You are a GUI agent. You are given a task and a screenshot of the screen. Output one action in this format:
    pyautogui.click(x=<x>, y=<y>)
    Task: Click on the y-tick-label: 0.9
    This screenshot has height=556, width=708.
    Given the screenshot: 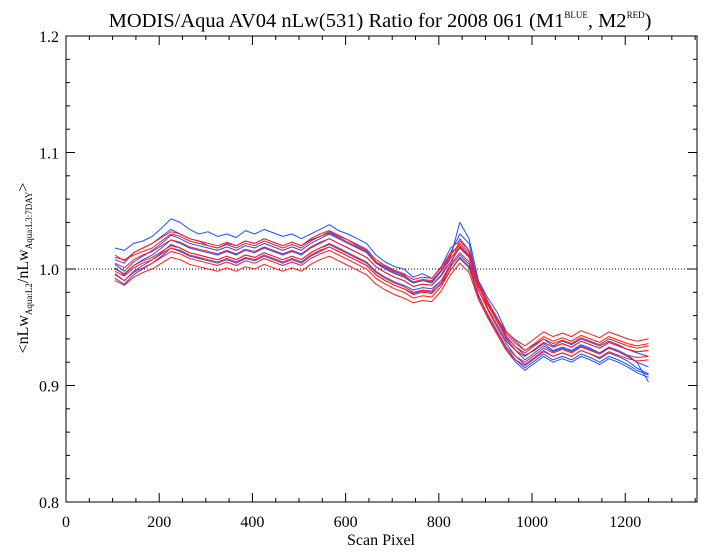 What is the action you would take?
    pyautogui.click(x=49, y=387)
    